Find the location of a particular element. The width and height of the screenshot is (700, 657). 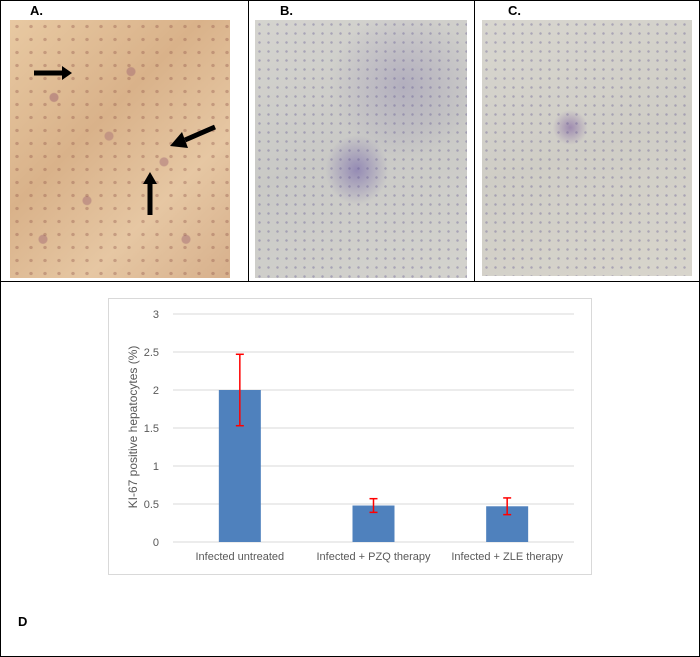

panel-label-b: B. is located at coordinates (286, 10).